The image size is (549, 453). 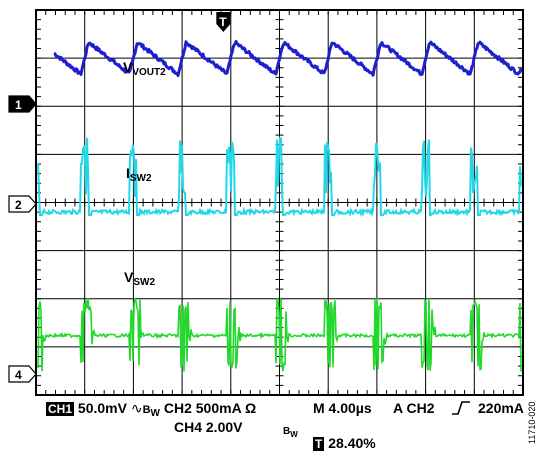 I want to click on ch1-marker-text: 1, so click(x=18, y=105).